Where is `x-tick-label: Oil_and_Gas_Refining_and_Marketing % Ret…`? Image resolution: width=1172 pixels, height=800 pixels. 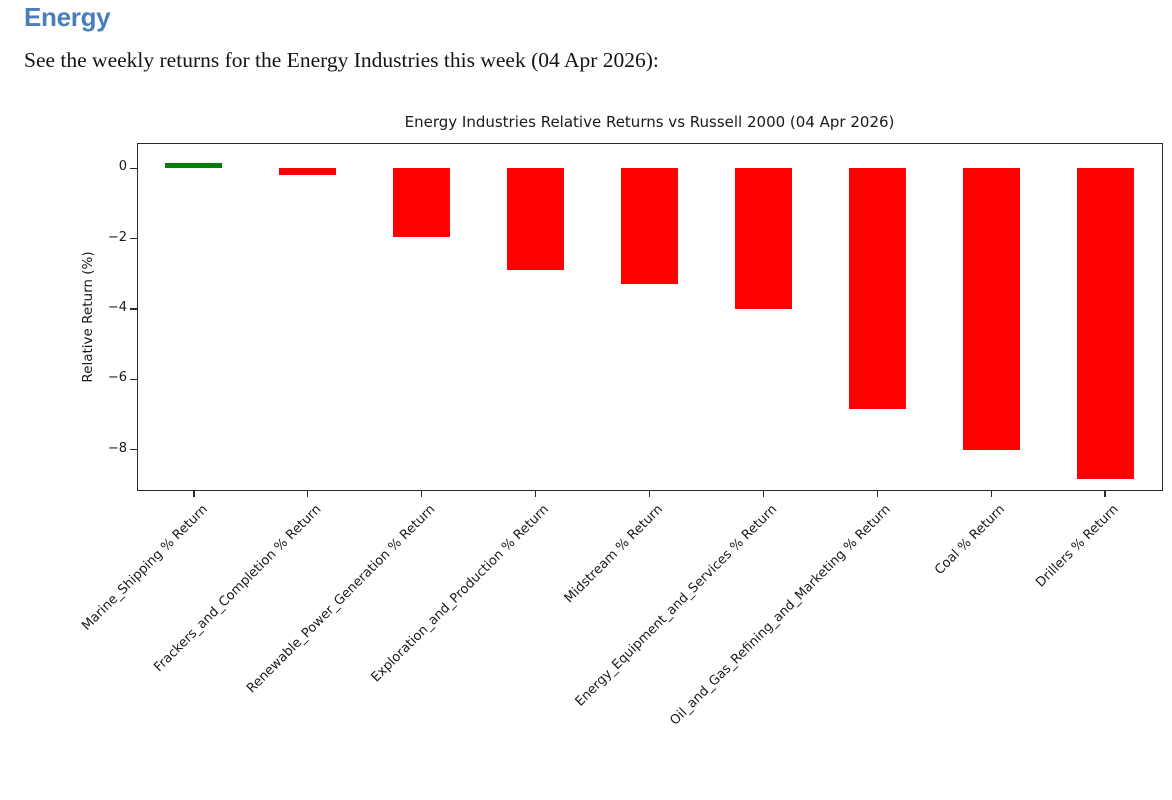
x-tick-label: Oil_and_Gas_Refining_and_Marketing % Ret… is located at coordinates (780, 615).